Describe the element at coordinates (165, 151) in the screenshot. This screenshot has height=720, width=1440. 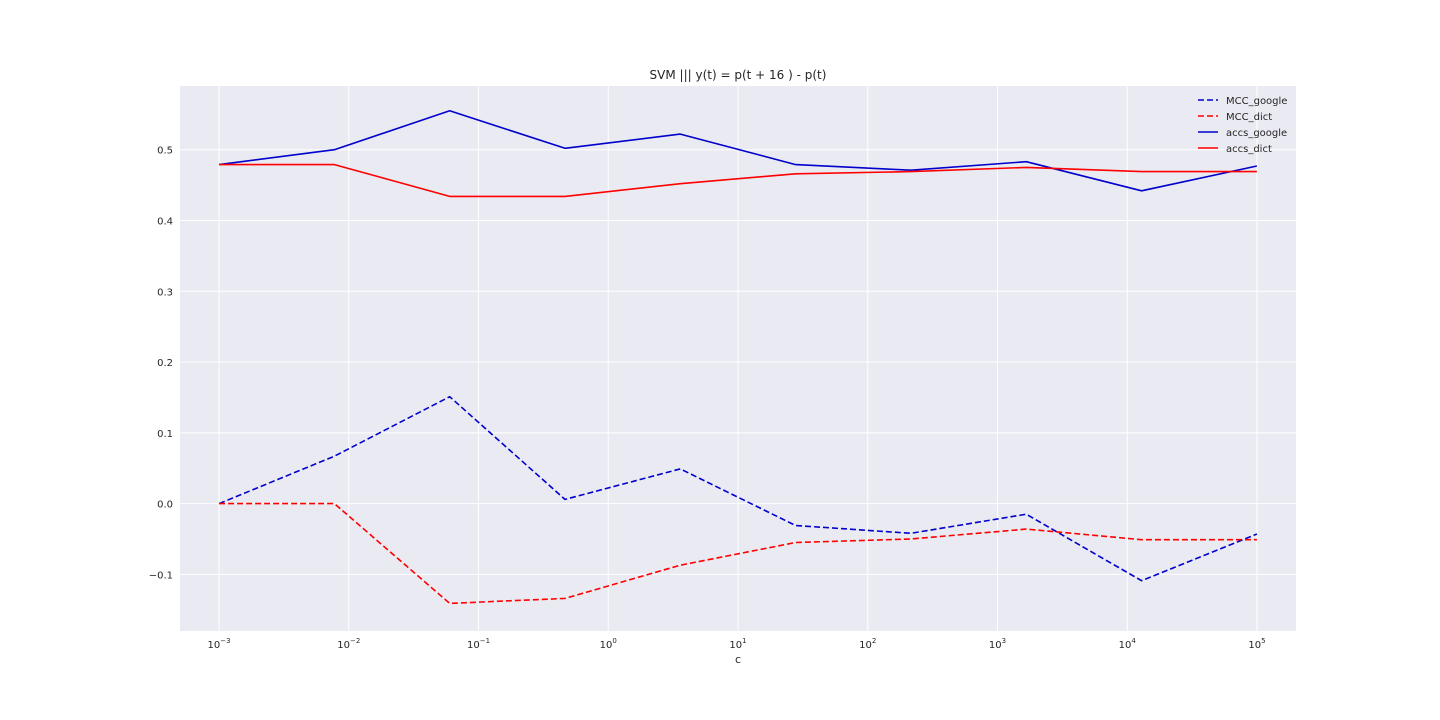
I see `y-tick-label: 0.5` at that location.